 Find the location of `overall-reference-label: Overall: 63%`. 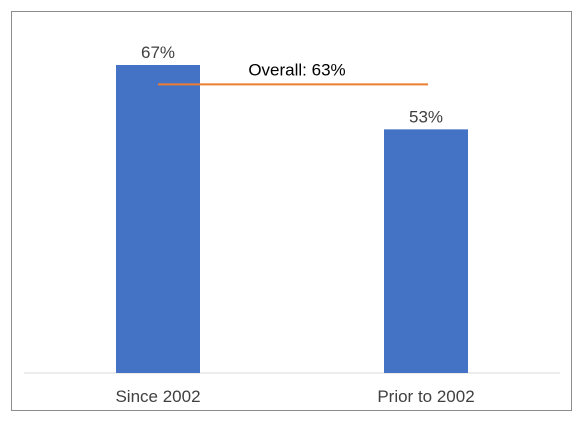

overall-reference-label: Overall: 63% is located at coordinates (296, 69).